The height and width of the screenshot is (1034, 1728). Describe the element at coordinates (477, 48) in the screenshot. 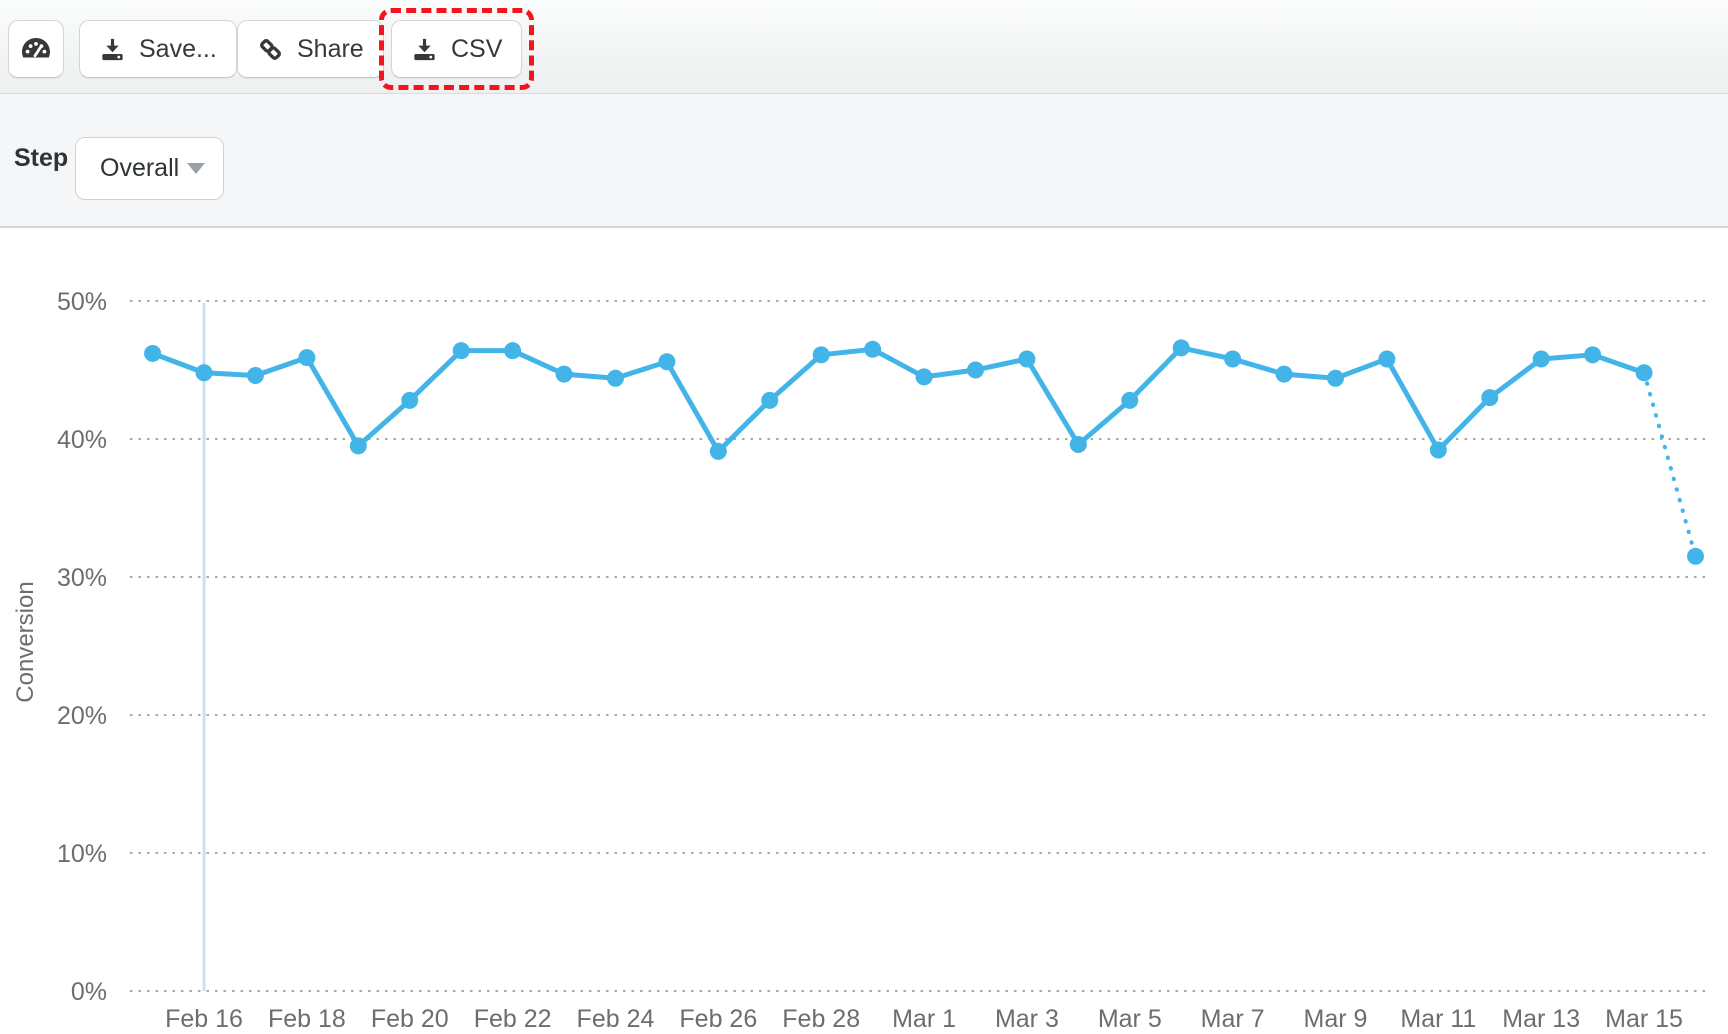

I see `csv-button-label: CSV` at that location.